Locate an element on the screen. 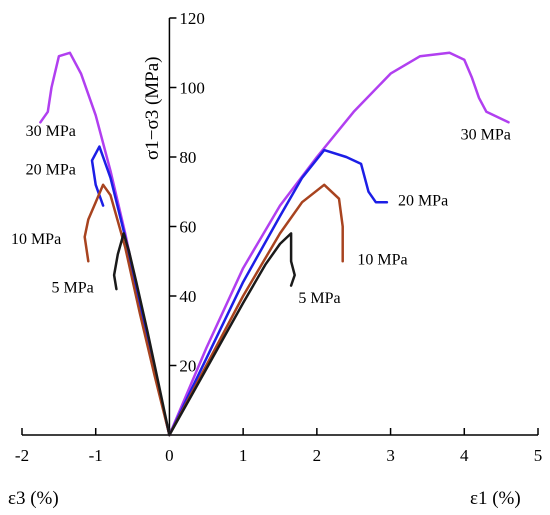 The height and width of the screenshot is (515, 550). x-tick-label: 3 is located at coordinates (390, 455).